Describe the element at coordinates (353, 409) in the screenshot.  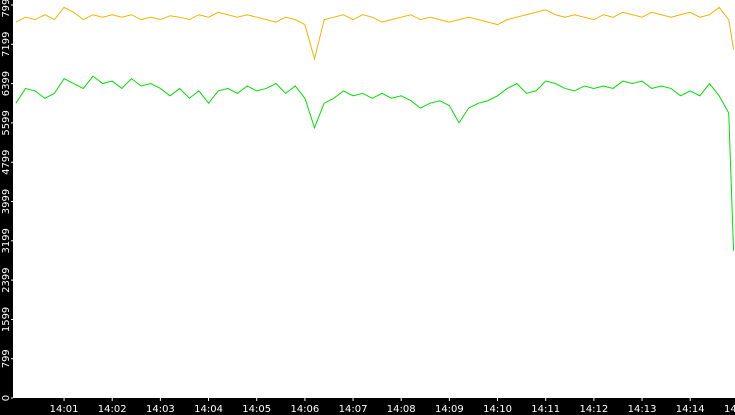
I see `x-tick-label: 14:07` at that location.